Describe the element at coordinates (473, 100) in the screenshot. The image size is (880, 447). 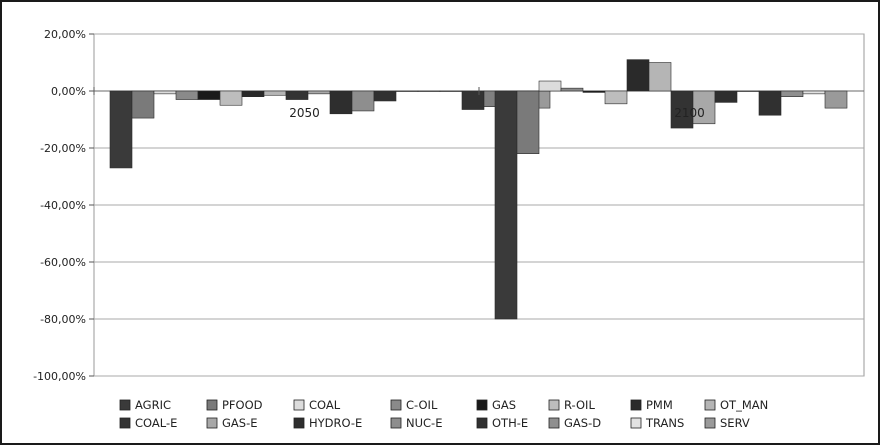
I see `bar` at that location.